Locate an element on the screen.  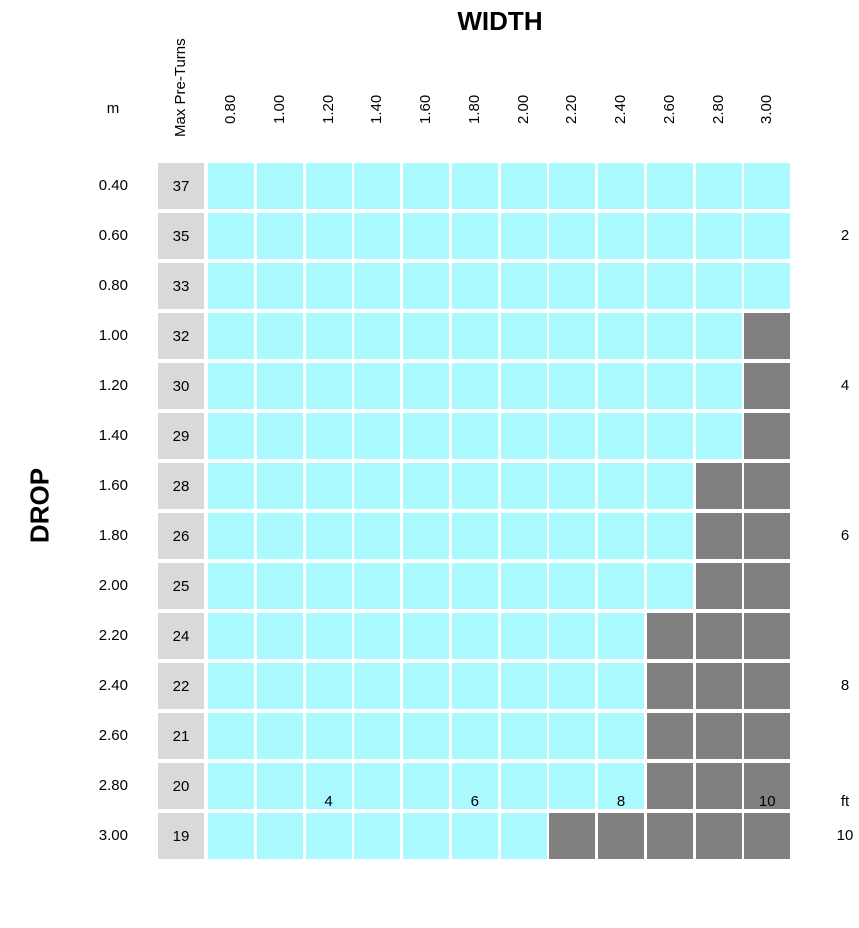
ft-label-bottom-8: 8 is located at coordinates (621, 801).